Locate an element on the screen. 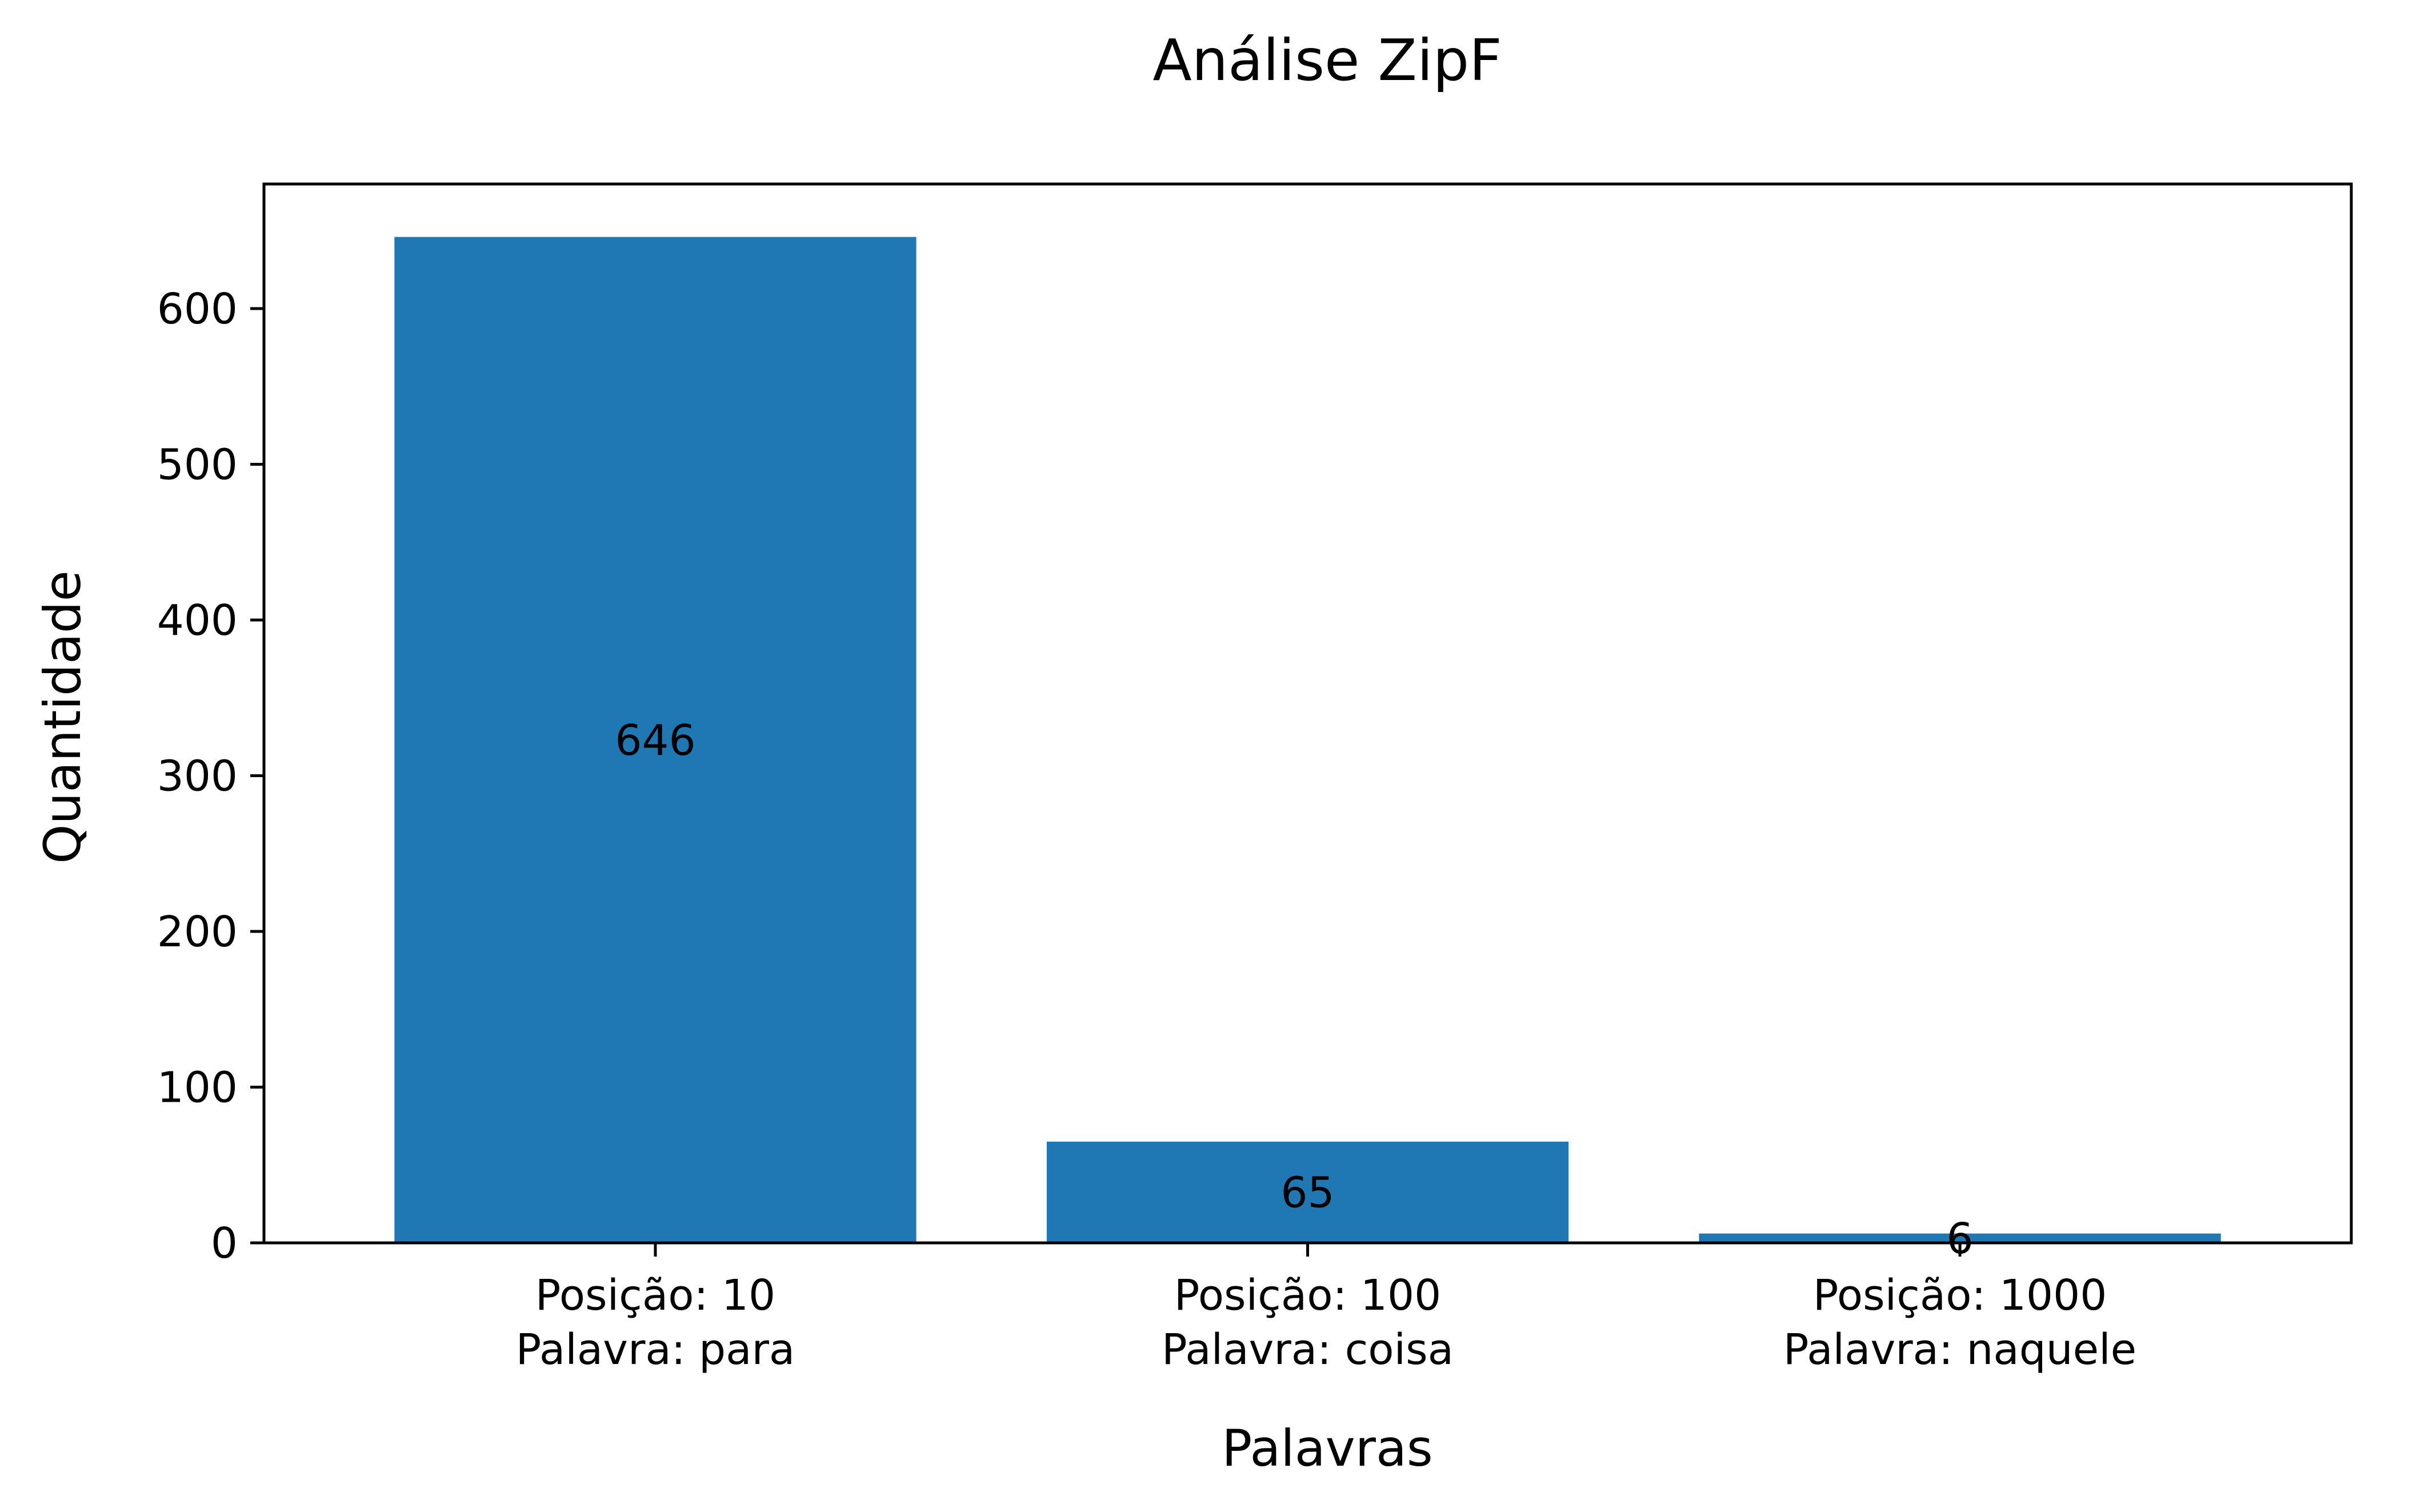  data-label: 6 is located at coordinates (1960, 1238).